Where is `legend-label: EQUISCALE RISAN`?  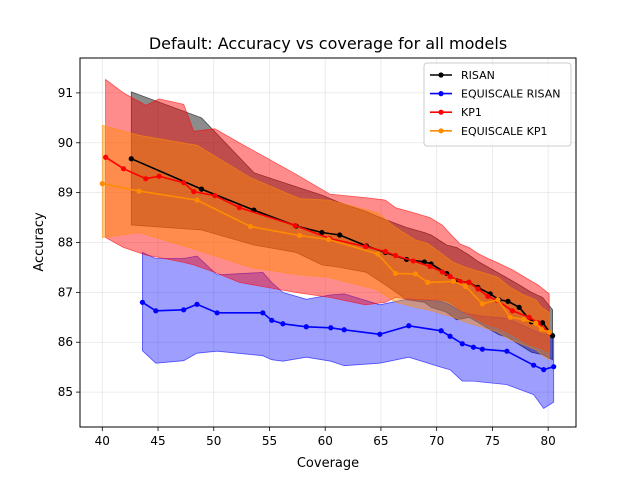 legend-label: EQUISCALE RISAN is located at coordinates (511, 94).